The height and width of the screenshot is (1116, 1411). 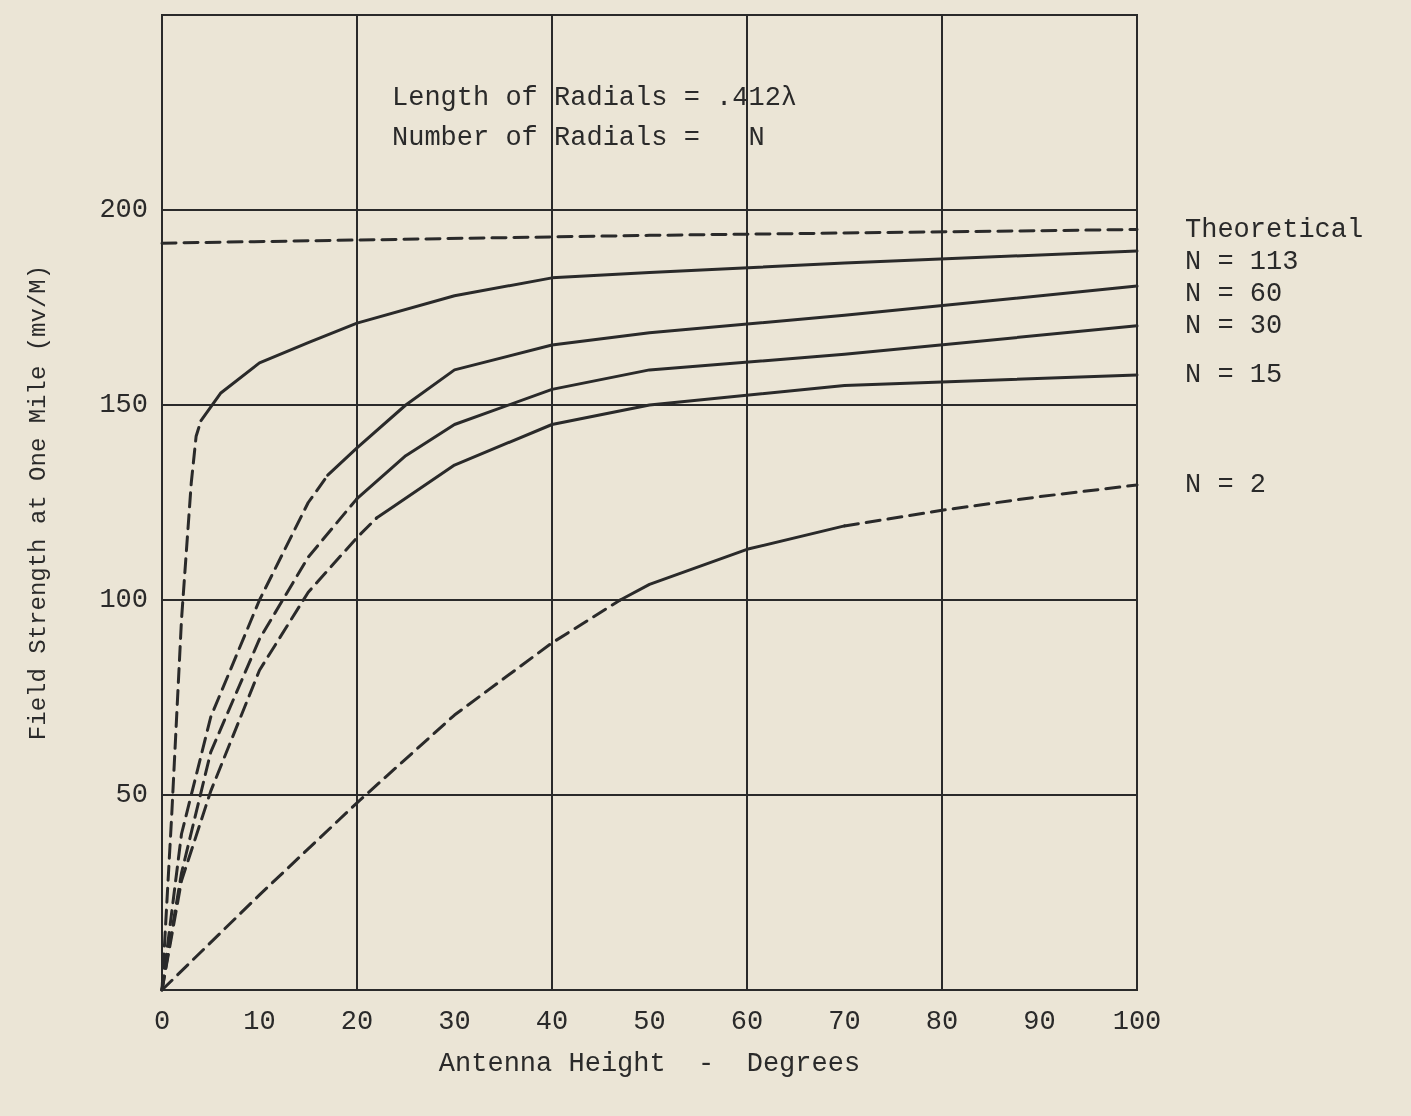 I want to click on x-tick-label: 90, so click(x=1039, y=1021).